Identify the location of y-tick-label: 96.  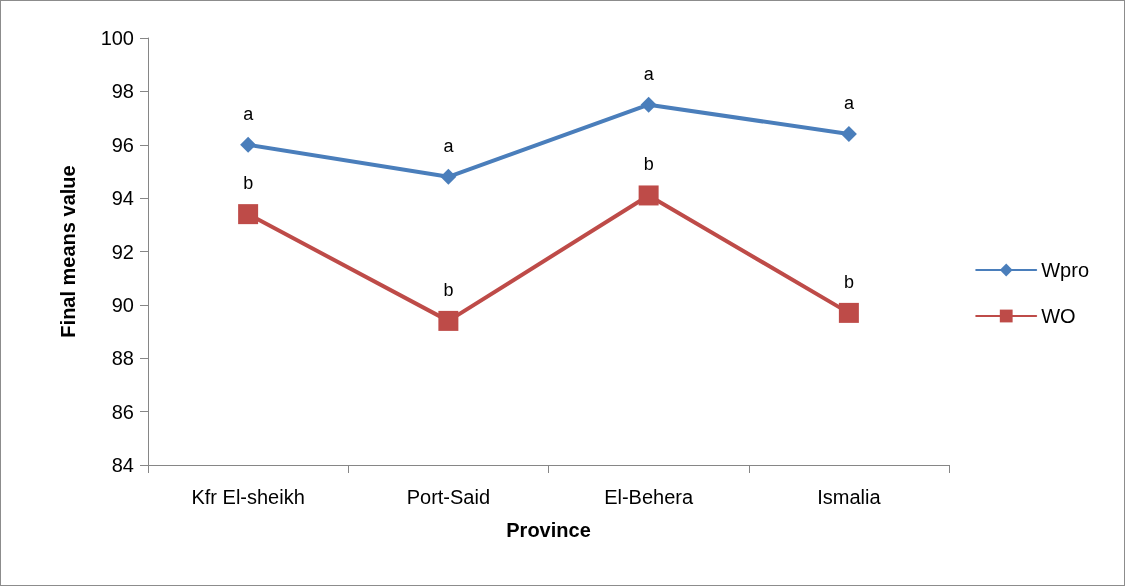
(122, 144).